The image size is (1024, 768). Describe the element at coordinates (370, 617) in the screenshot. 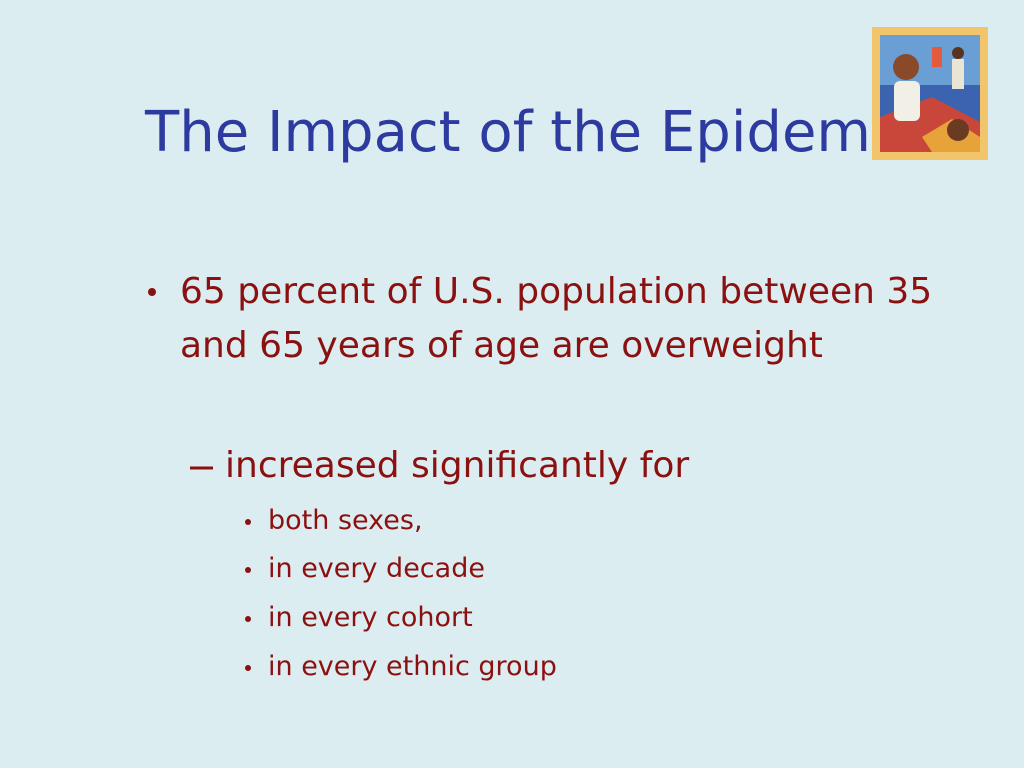

I see `sub-sub-bullet-text: in every cohort` at that location.